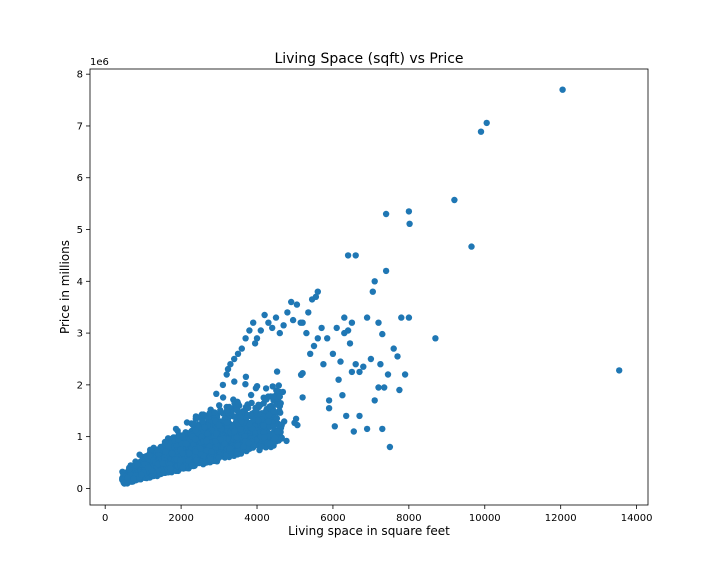  What do you see at coordinates (485, 518) in the screenshot?
I see `x-tick-label: 10000` at bounding box center [485, 518].